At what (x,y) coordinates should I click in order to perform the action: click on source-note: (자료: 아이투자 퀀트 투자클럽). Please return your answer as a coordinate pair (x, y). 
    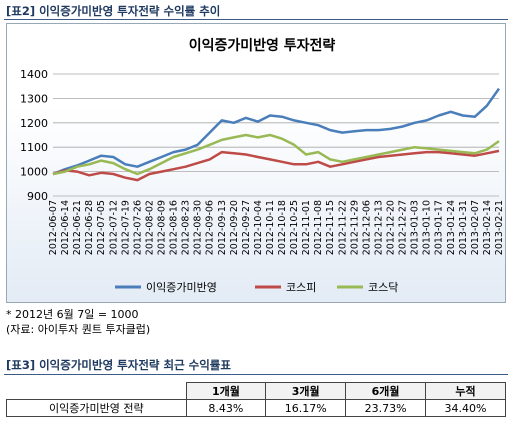
    Looking at the image, I should click on (78, 329).